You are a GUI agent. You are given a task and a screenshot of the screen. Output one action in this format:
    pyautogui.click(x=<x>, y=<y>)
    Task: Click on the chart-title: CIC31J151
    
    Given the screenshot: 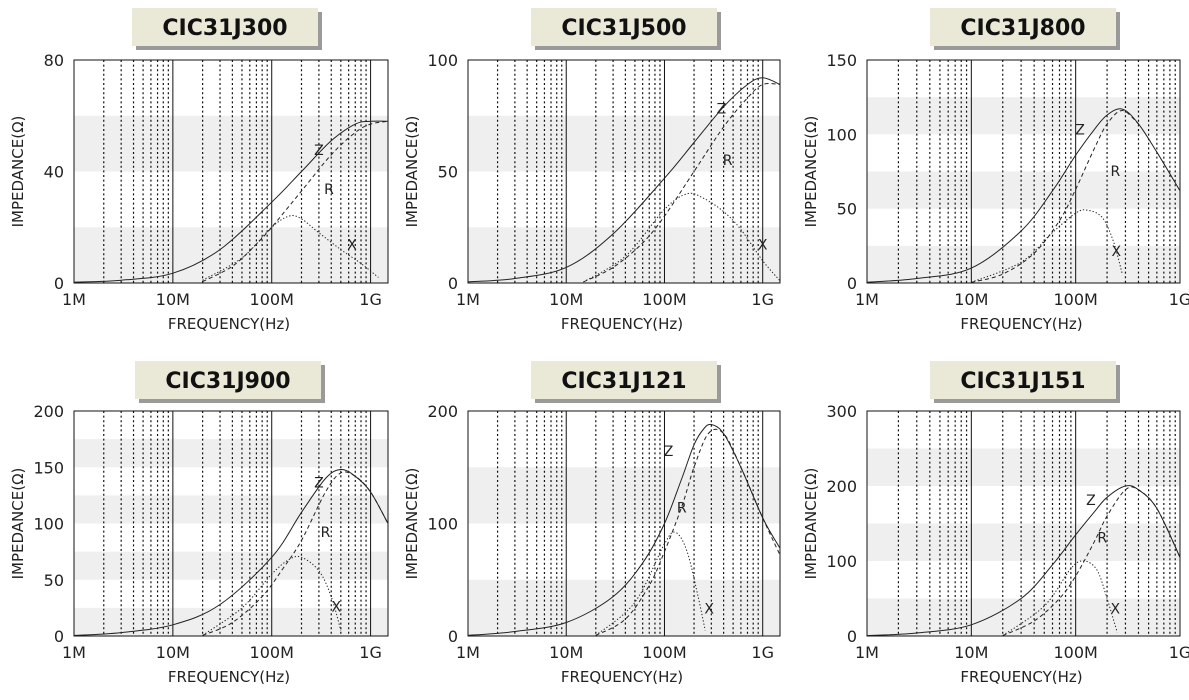 What is the action you would take?
    pyautogui.click(x=1022, y=381)
    